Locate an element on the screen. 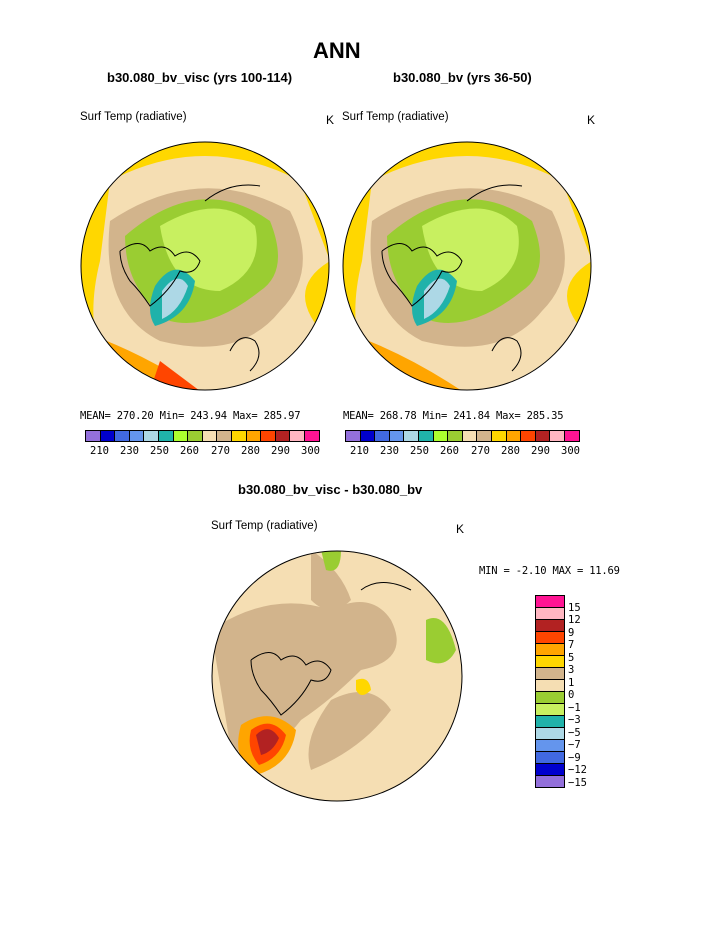 This screenshot has width=723, height=935. colorbar-tick: −15 is located at coordinates (577, 783).